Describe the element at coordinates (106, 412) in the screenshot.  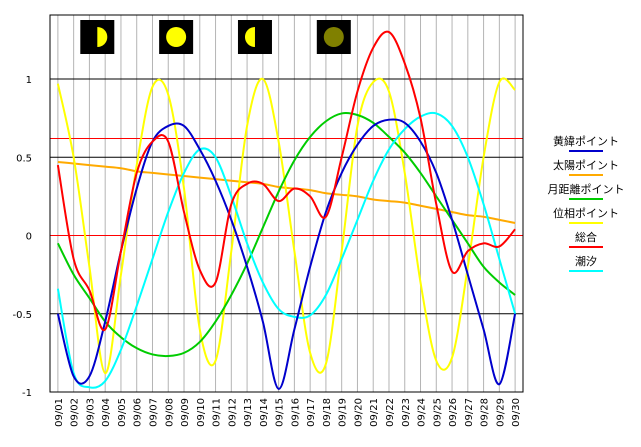
I see `x-tick-label: 09/04` at that location.